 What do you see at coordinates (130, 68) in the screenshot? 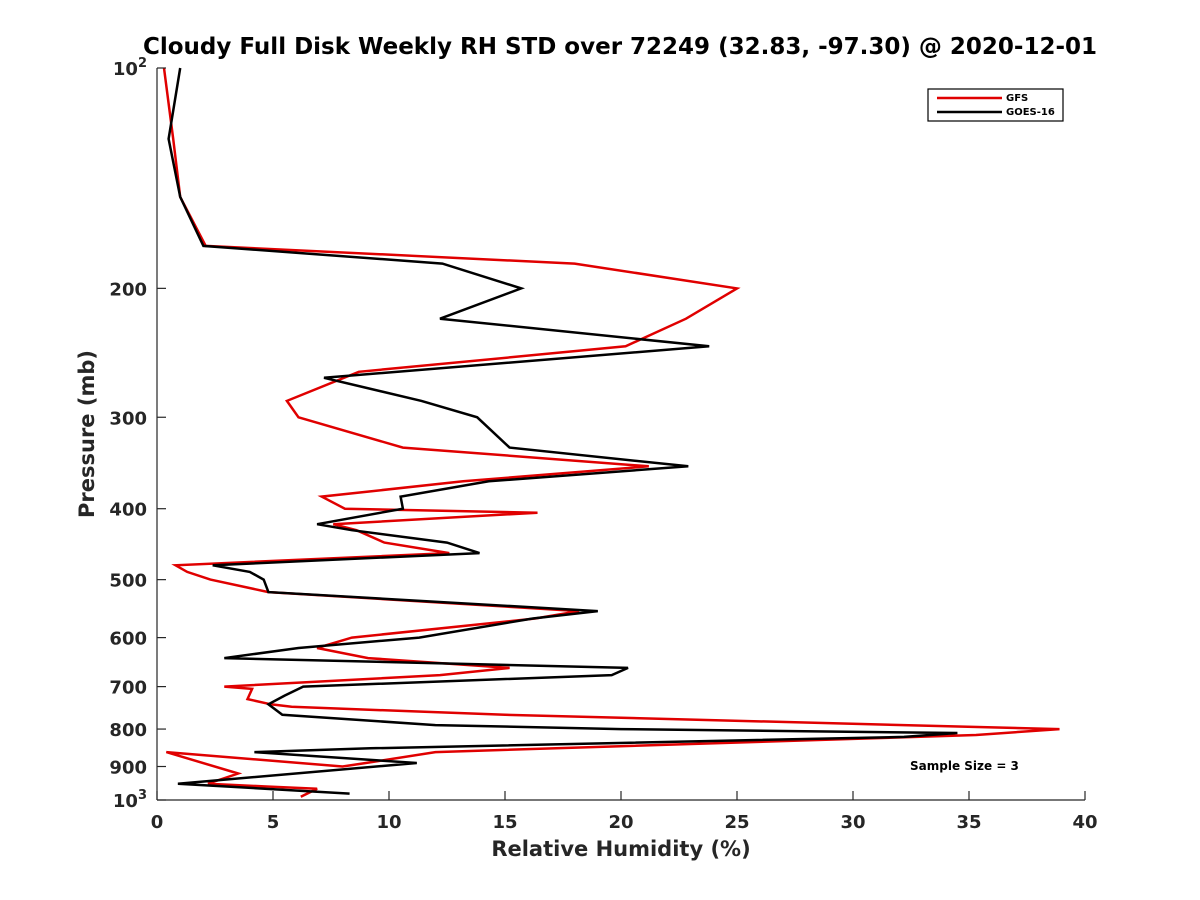
I see `y-tick-label: 10²` at bounding box center [130, 68].